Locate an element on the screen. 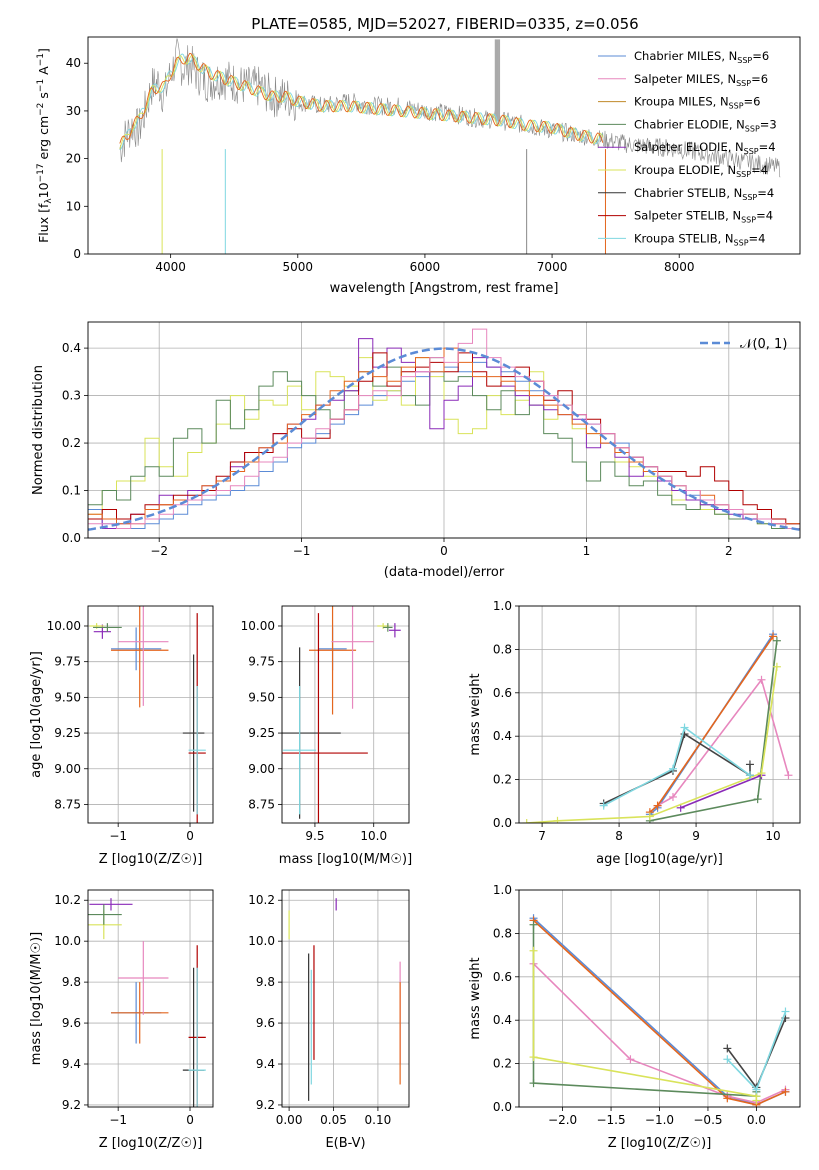 The width and height of the screenshot is (819, 1170). legend-label-main: Chabrier MILES, N is located at coordinates (685, 56).